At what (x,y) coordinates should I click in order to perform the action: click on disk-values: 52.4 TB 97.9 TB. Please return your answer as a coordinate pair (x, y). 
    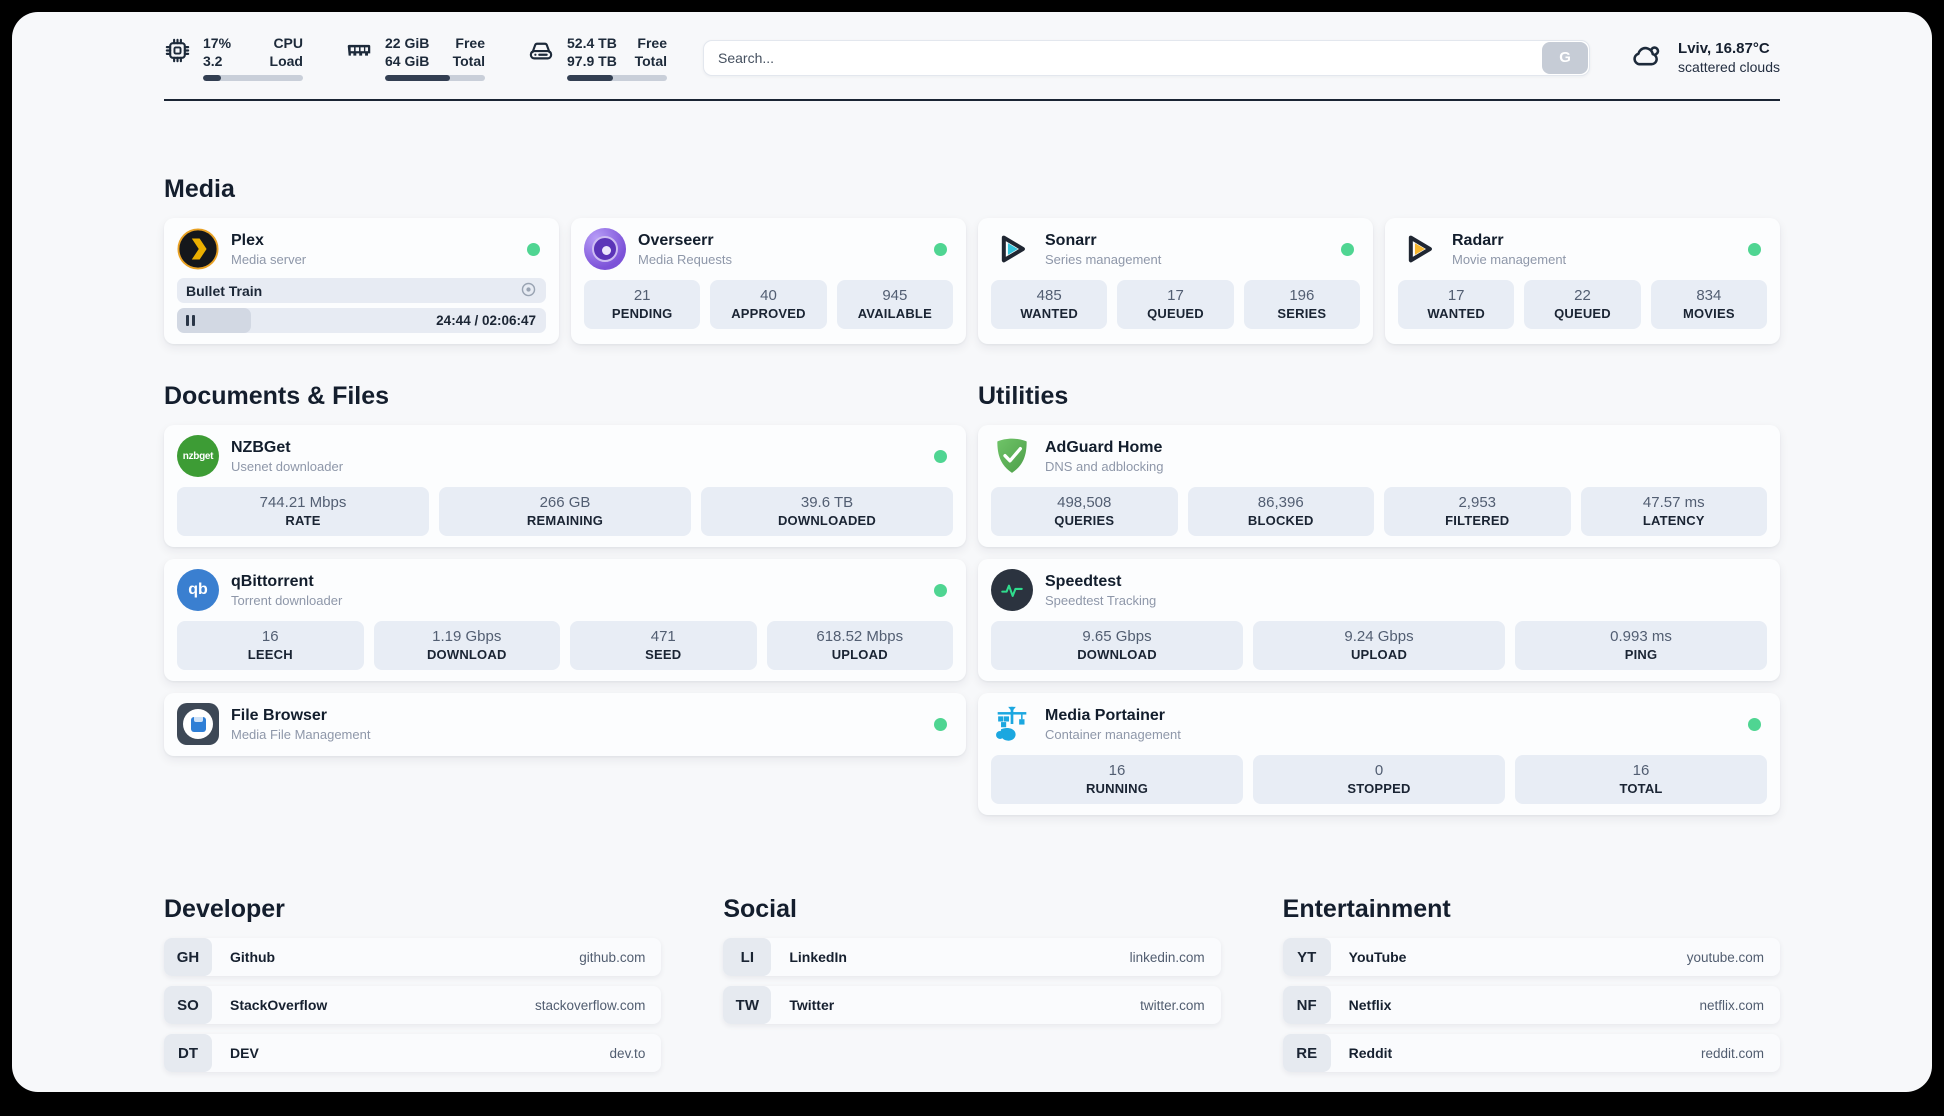
    Looking at the image, I should click on (592, 52).